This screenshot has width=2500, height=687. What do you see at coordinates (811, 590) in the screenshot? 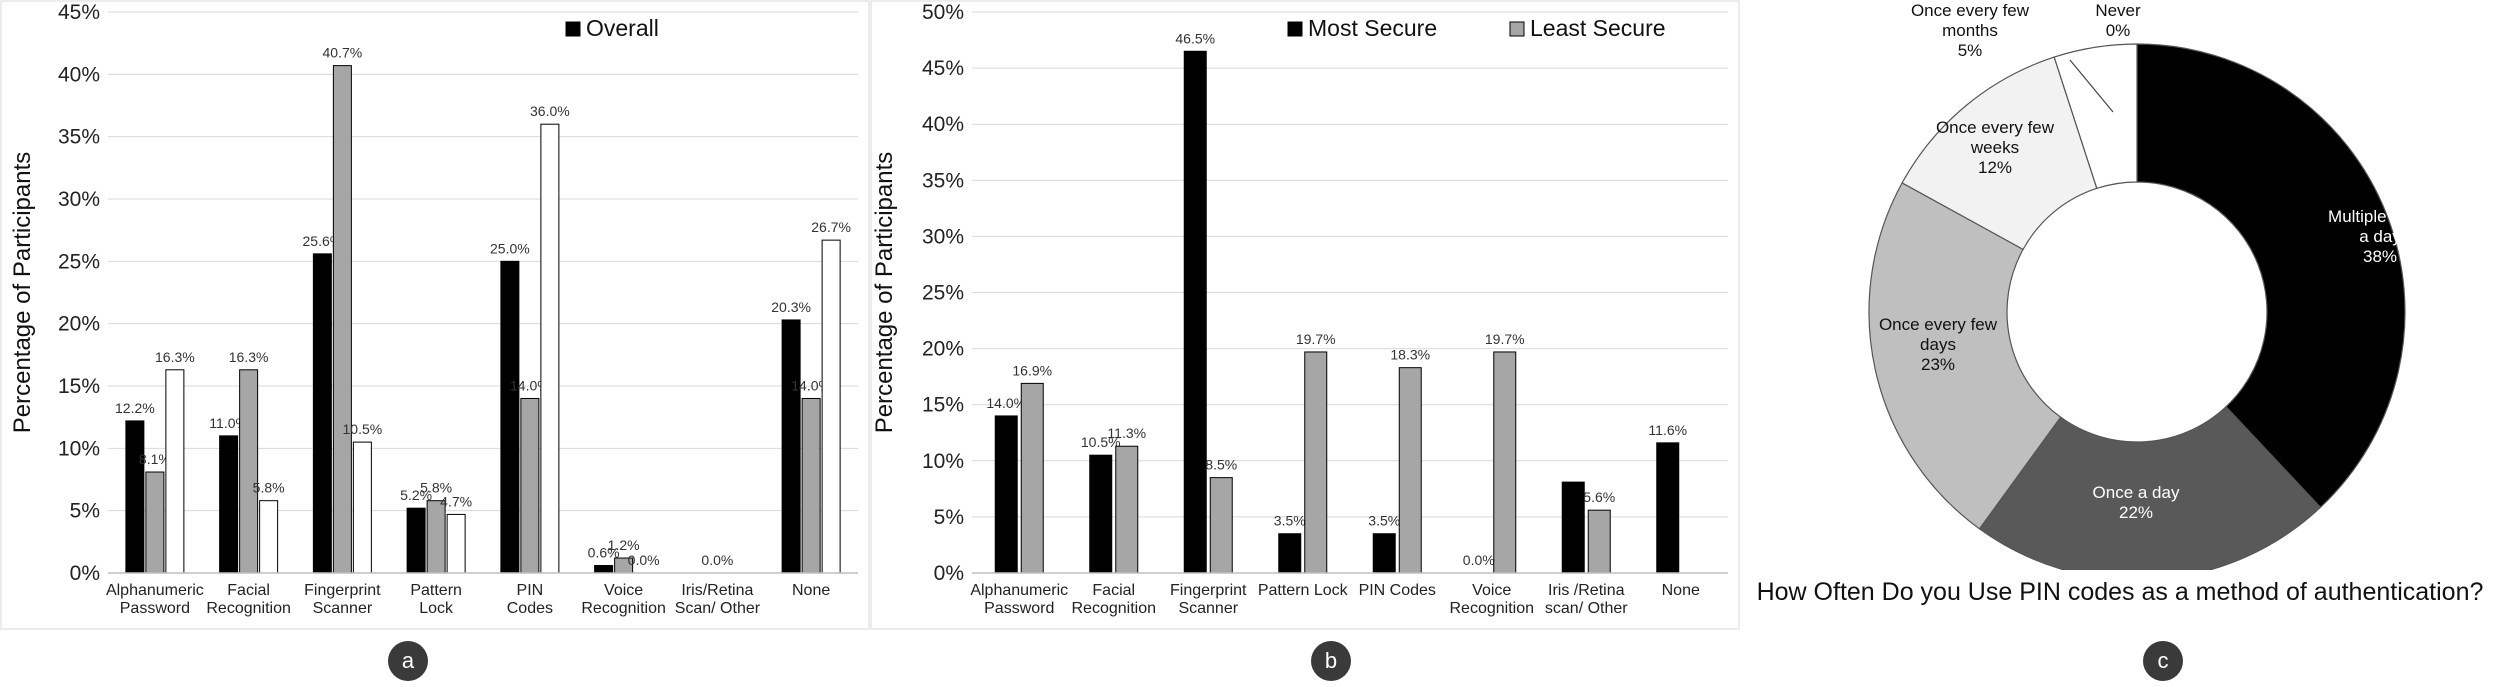
I see `x-tick-label: None` at bounding box center [811, 590].